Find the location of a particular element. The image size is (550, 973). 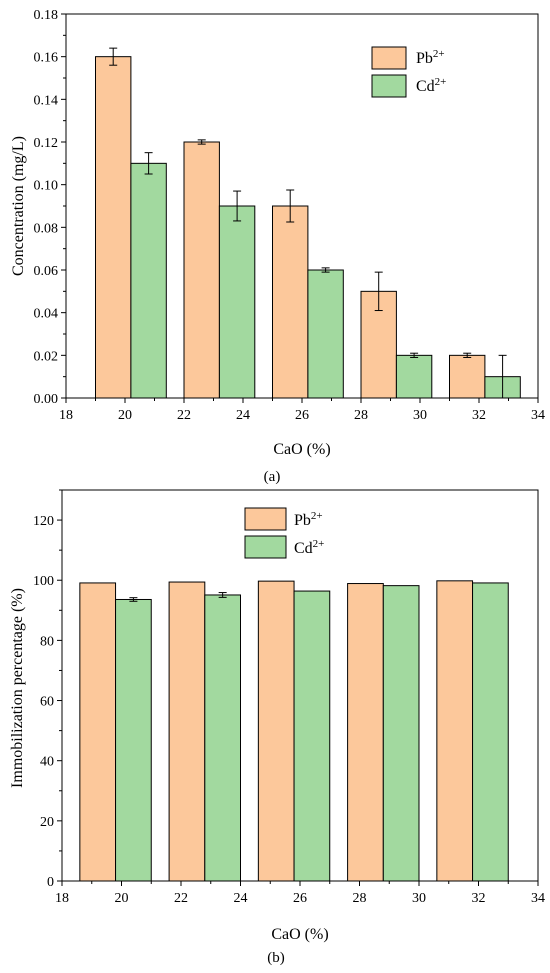

y-tick-label-b: 0 is located at coordinates (50, 882).